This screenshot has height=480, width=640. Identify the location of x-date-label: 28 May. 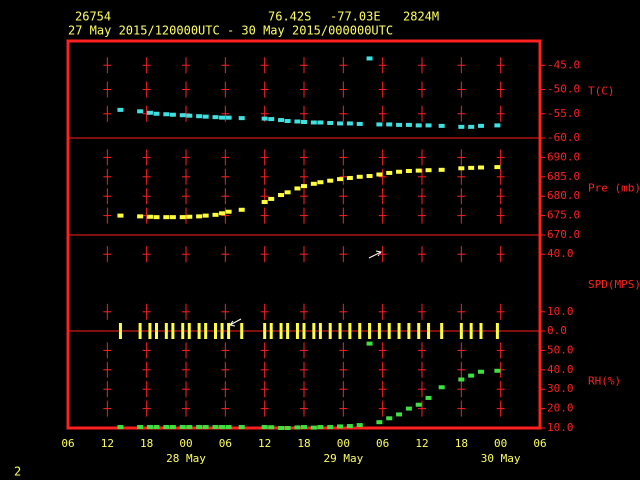
(186, 458).